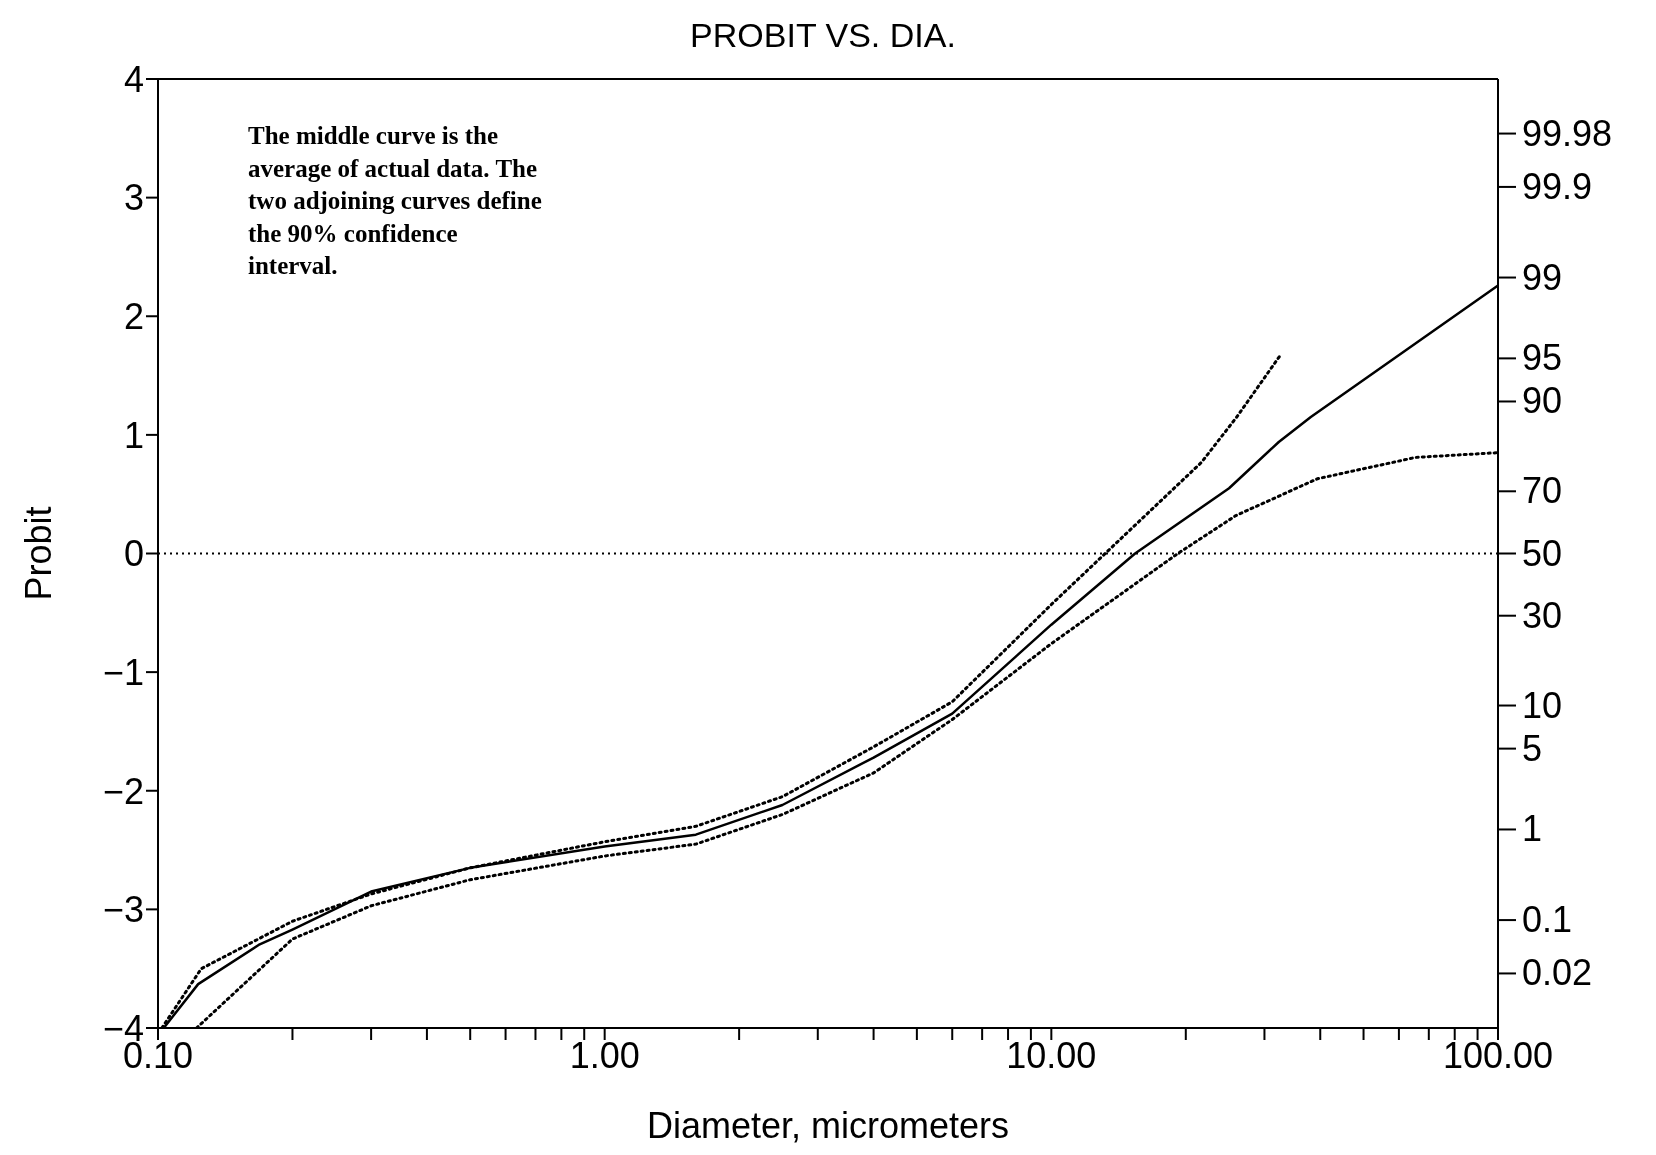 This screenshot has width=1656, height=1155. Describe the element at coordinates (604, 1055) in the screenshot. I see `x-tick-label: 1.00` at that location.